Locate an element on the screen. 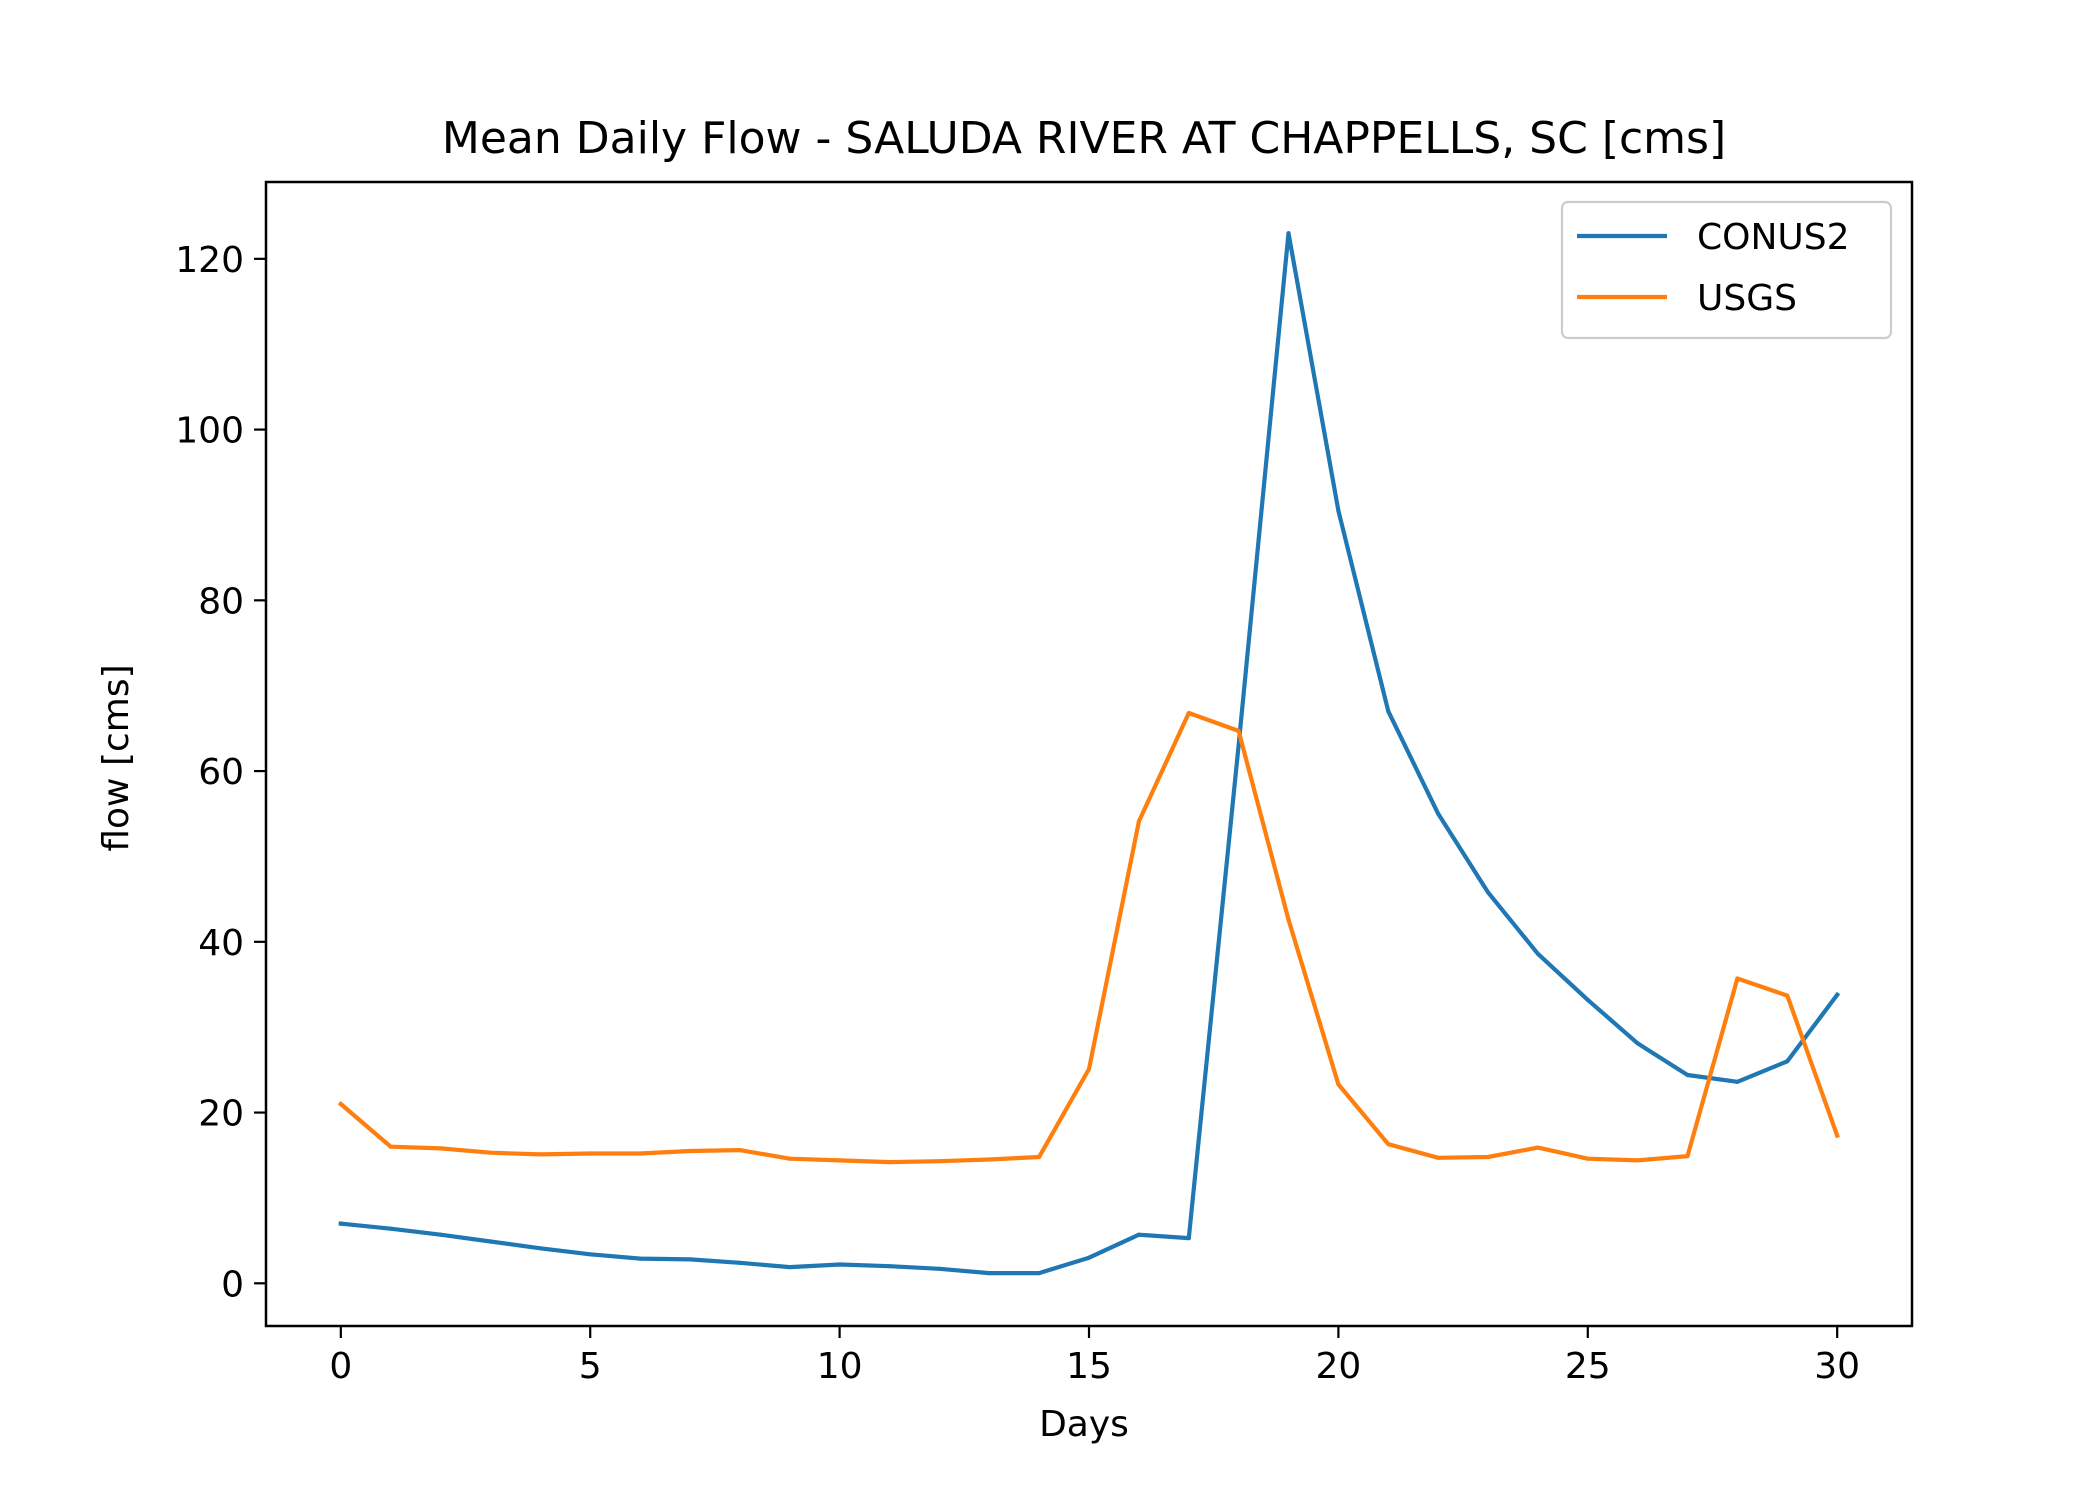  y-tick-label: 60 is located at coordinates (221, 772).